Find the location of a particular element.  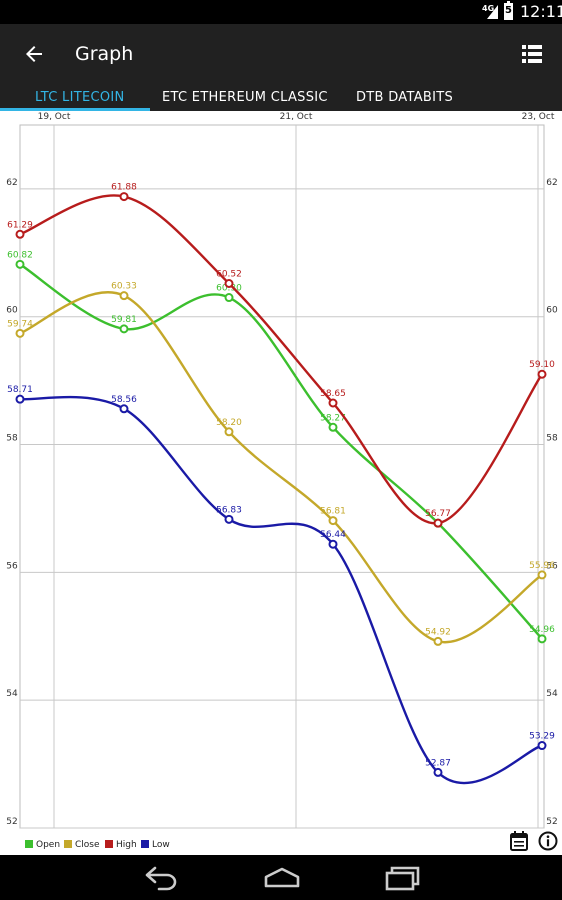

data-label-high: 59.10 is located at coordinates (542, 365).